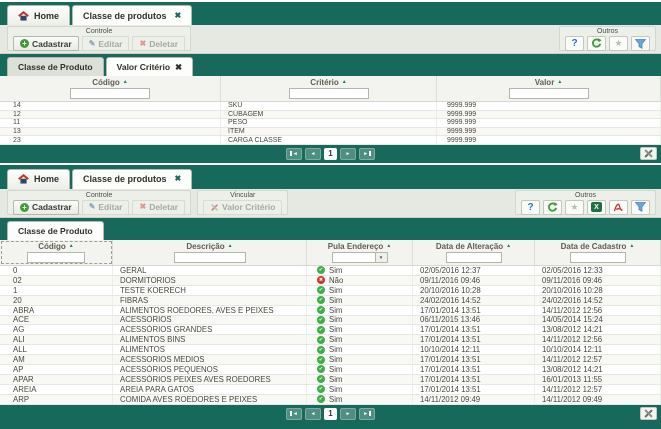  I want to click on table-cell: ✔ Sim, so click(360, 389).